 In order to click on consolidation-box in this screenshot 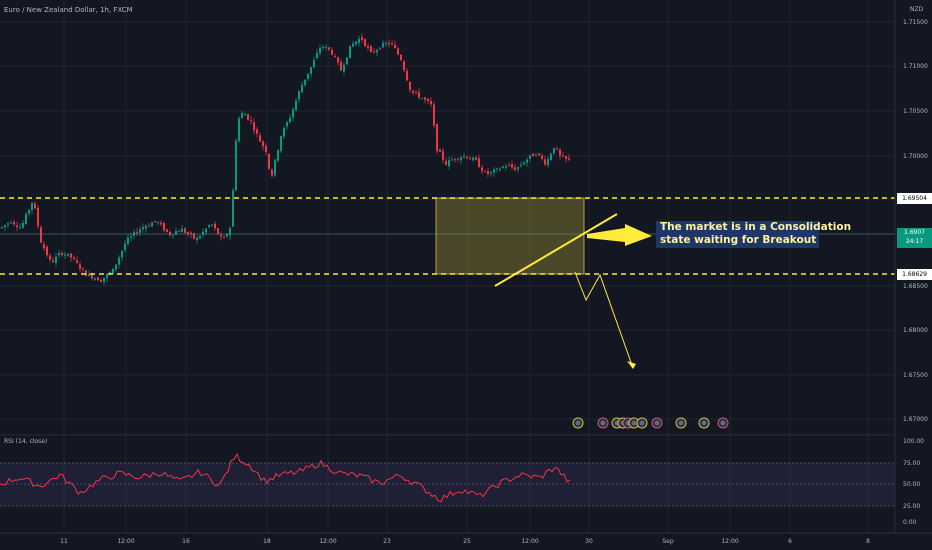, I will do `click(510, 236)`.